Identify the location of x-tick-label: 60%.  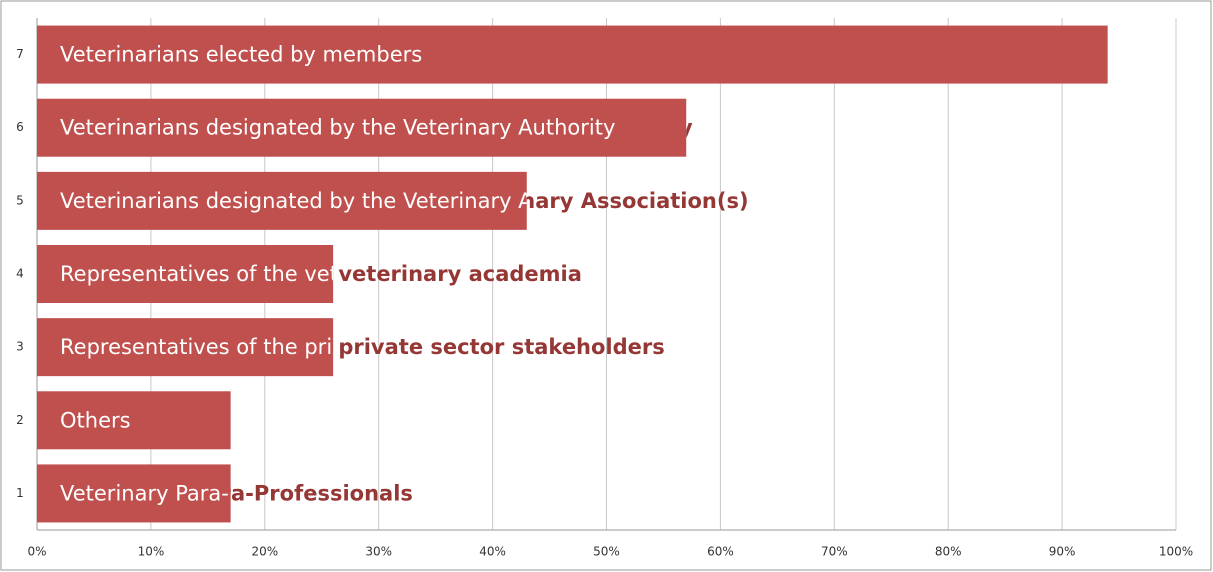
(720, 552).